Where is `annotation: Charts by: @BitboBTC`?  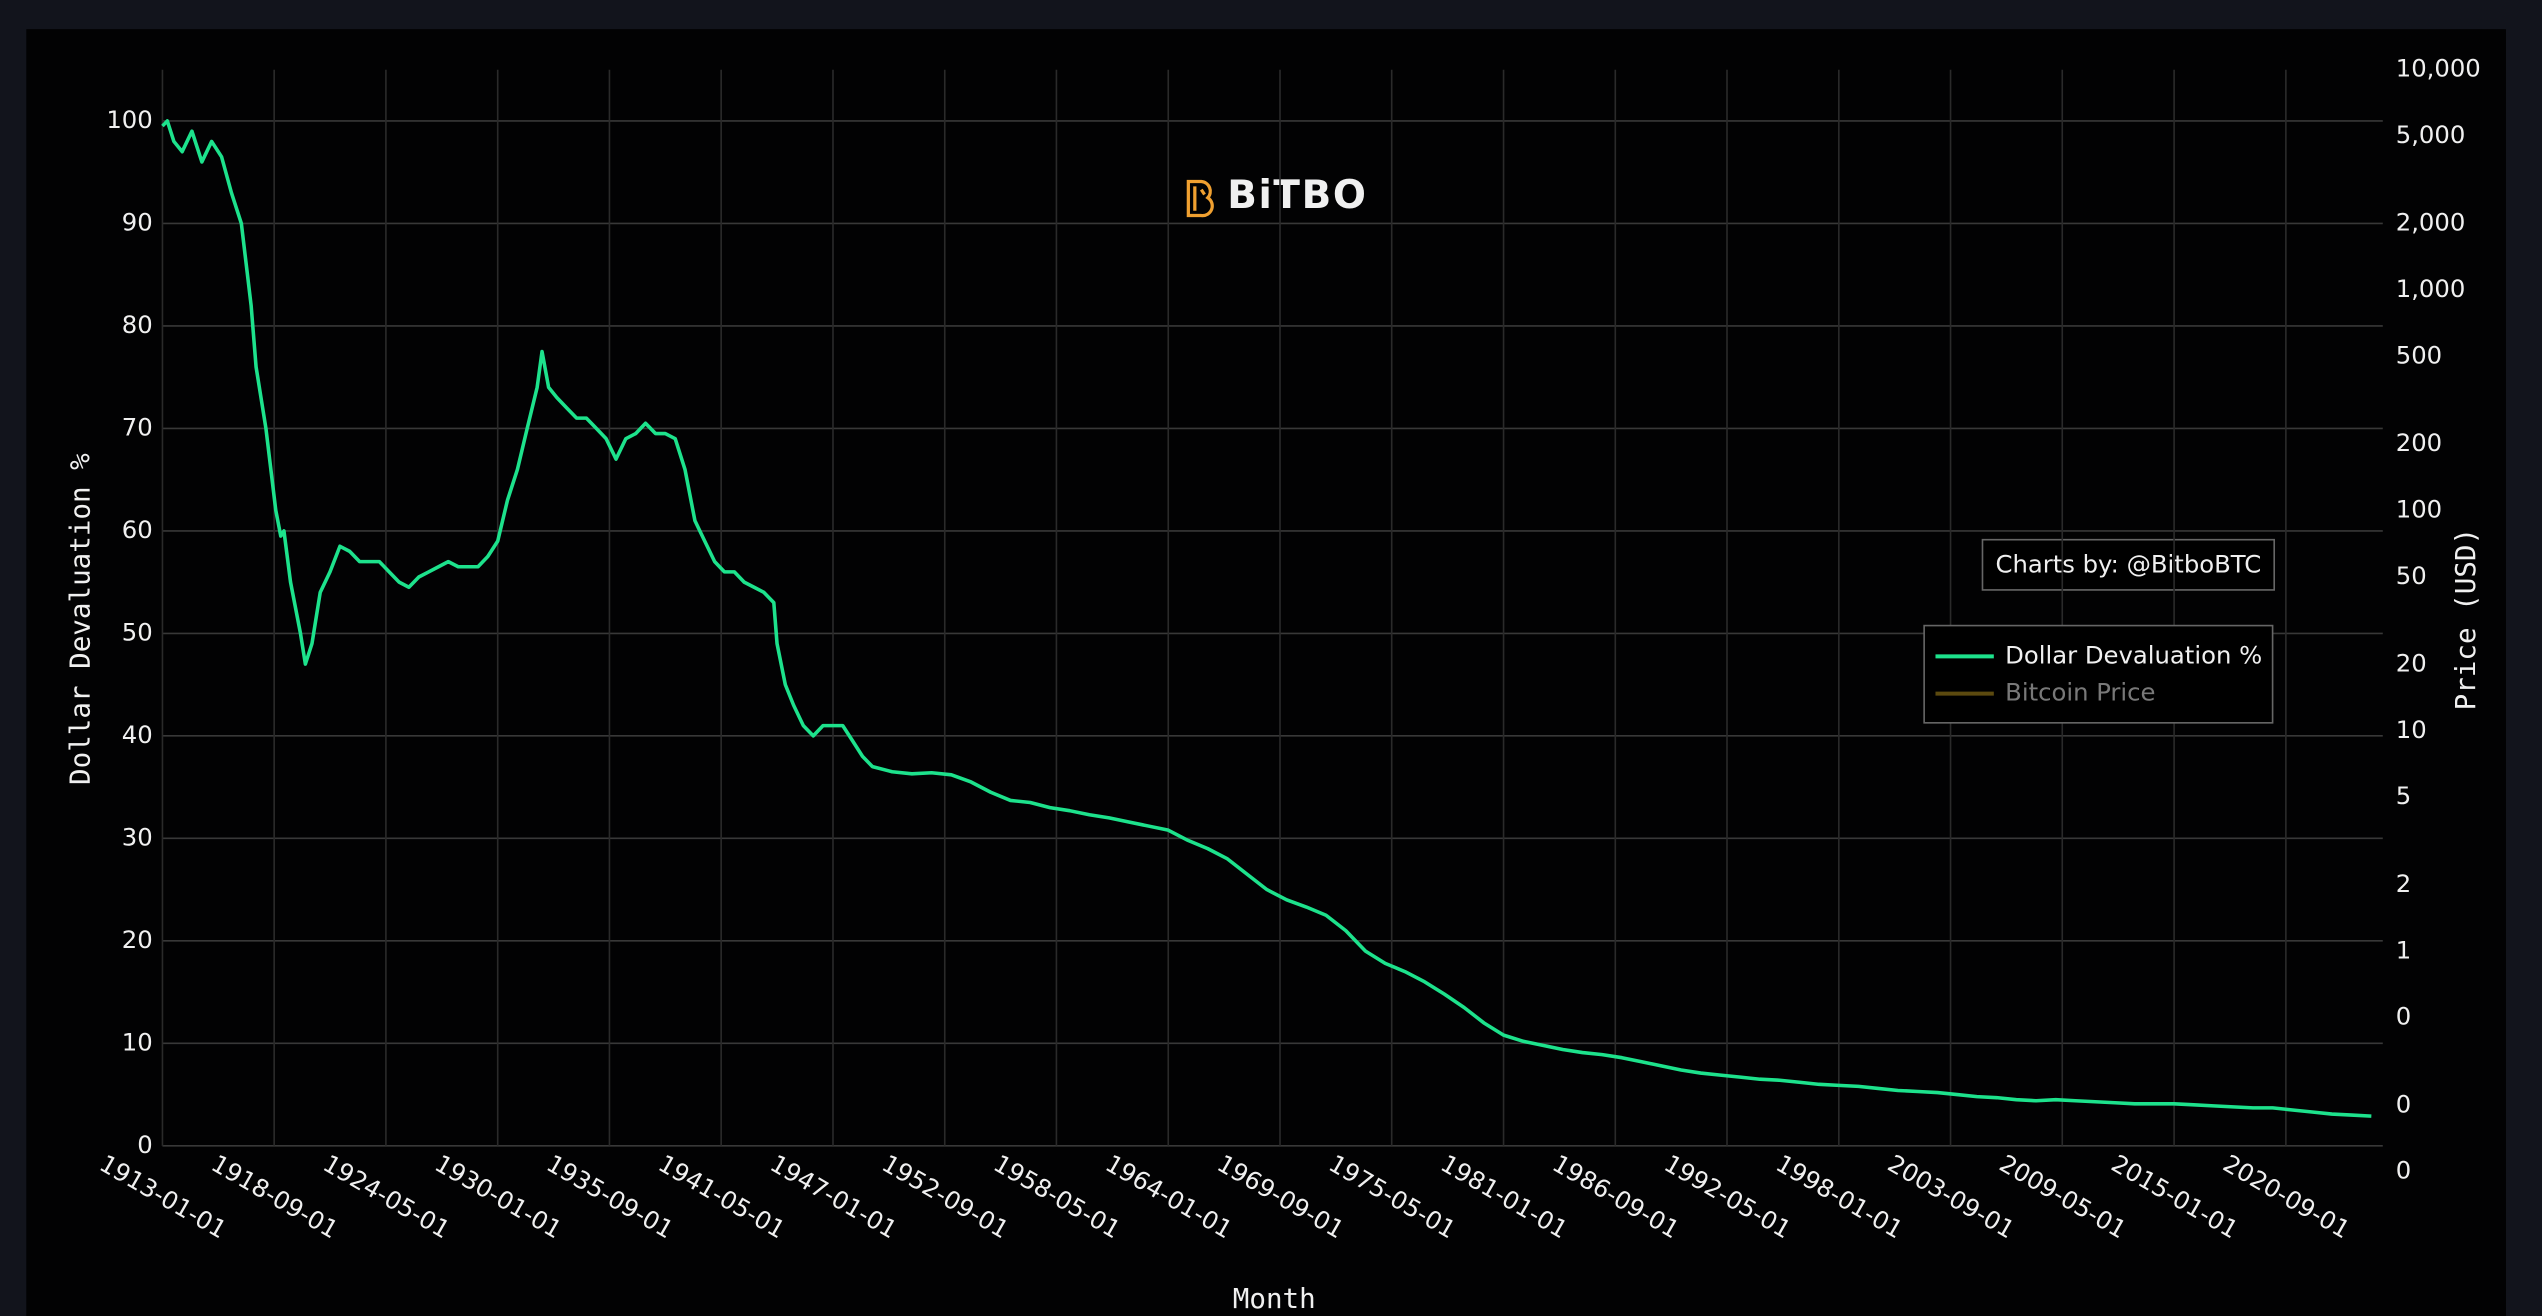
annotation: Charts by: @BitboBTC is located at coordinates (2128, 564).